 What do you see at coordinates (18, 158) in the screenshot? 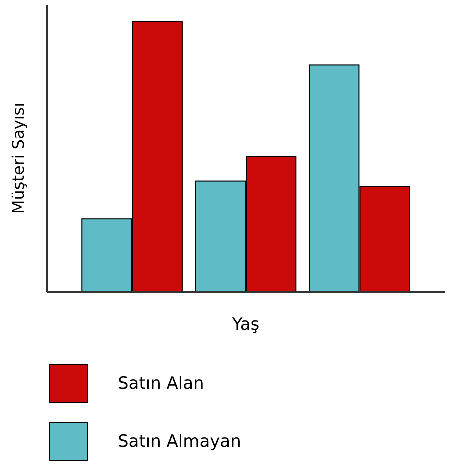
I see `y-axis-title: Müşteri Sayısı` at bounding box center [18, 158].